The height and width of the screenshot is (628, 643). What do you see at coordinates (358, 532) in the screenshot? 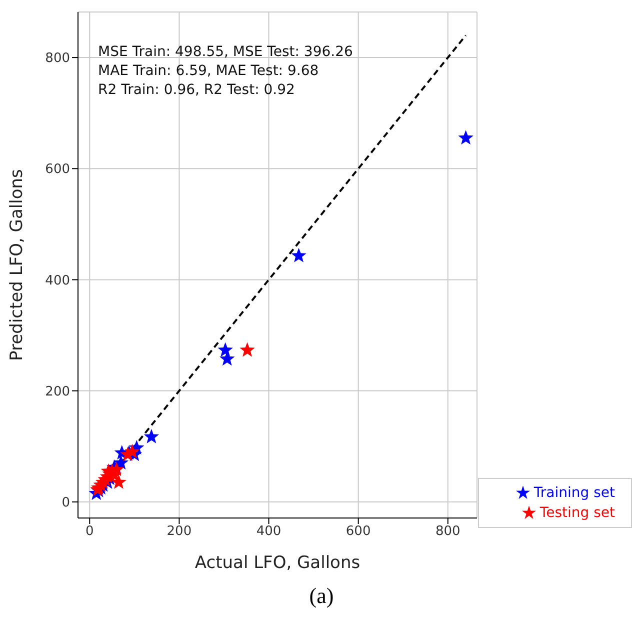
I see `x-tick-label: 600` at bounding box center [358, 532].